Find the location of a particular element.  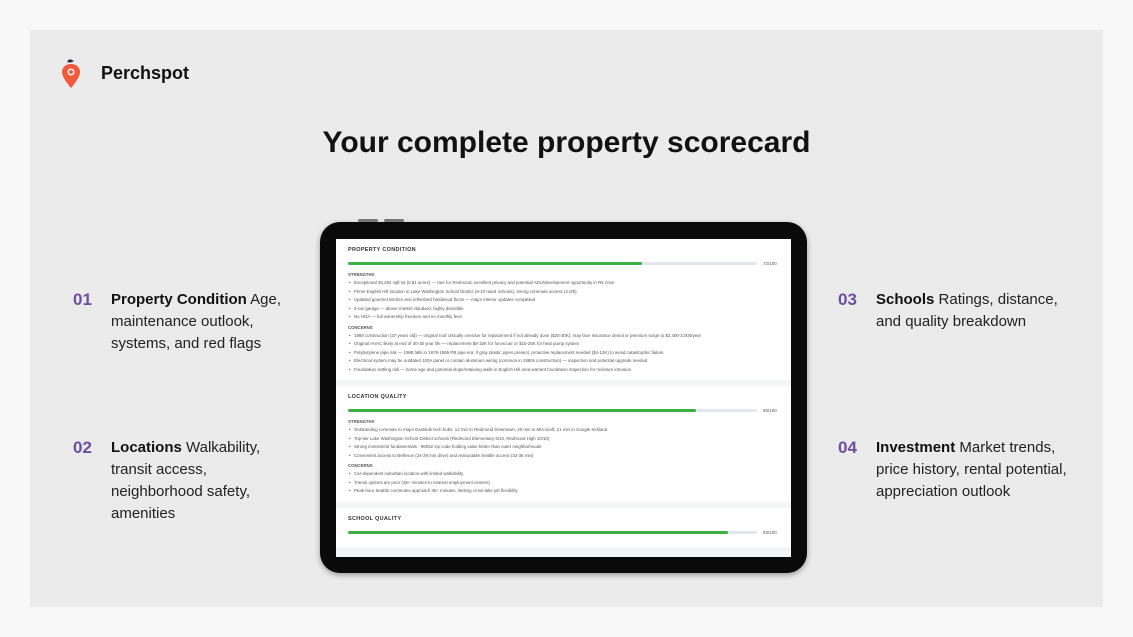

feature-title: Investment is located at coordinates (916, 447).